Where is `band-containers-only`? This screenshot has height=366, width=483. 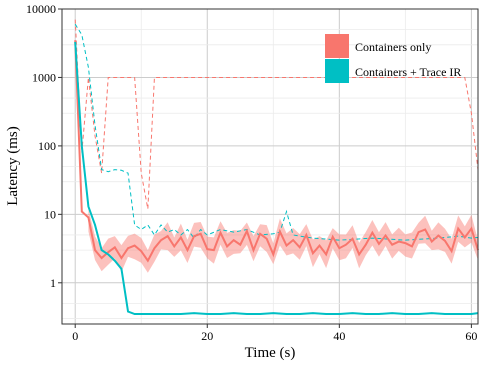 band-containers-only is located at coordinates (283, 241).